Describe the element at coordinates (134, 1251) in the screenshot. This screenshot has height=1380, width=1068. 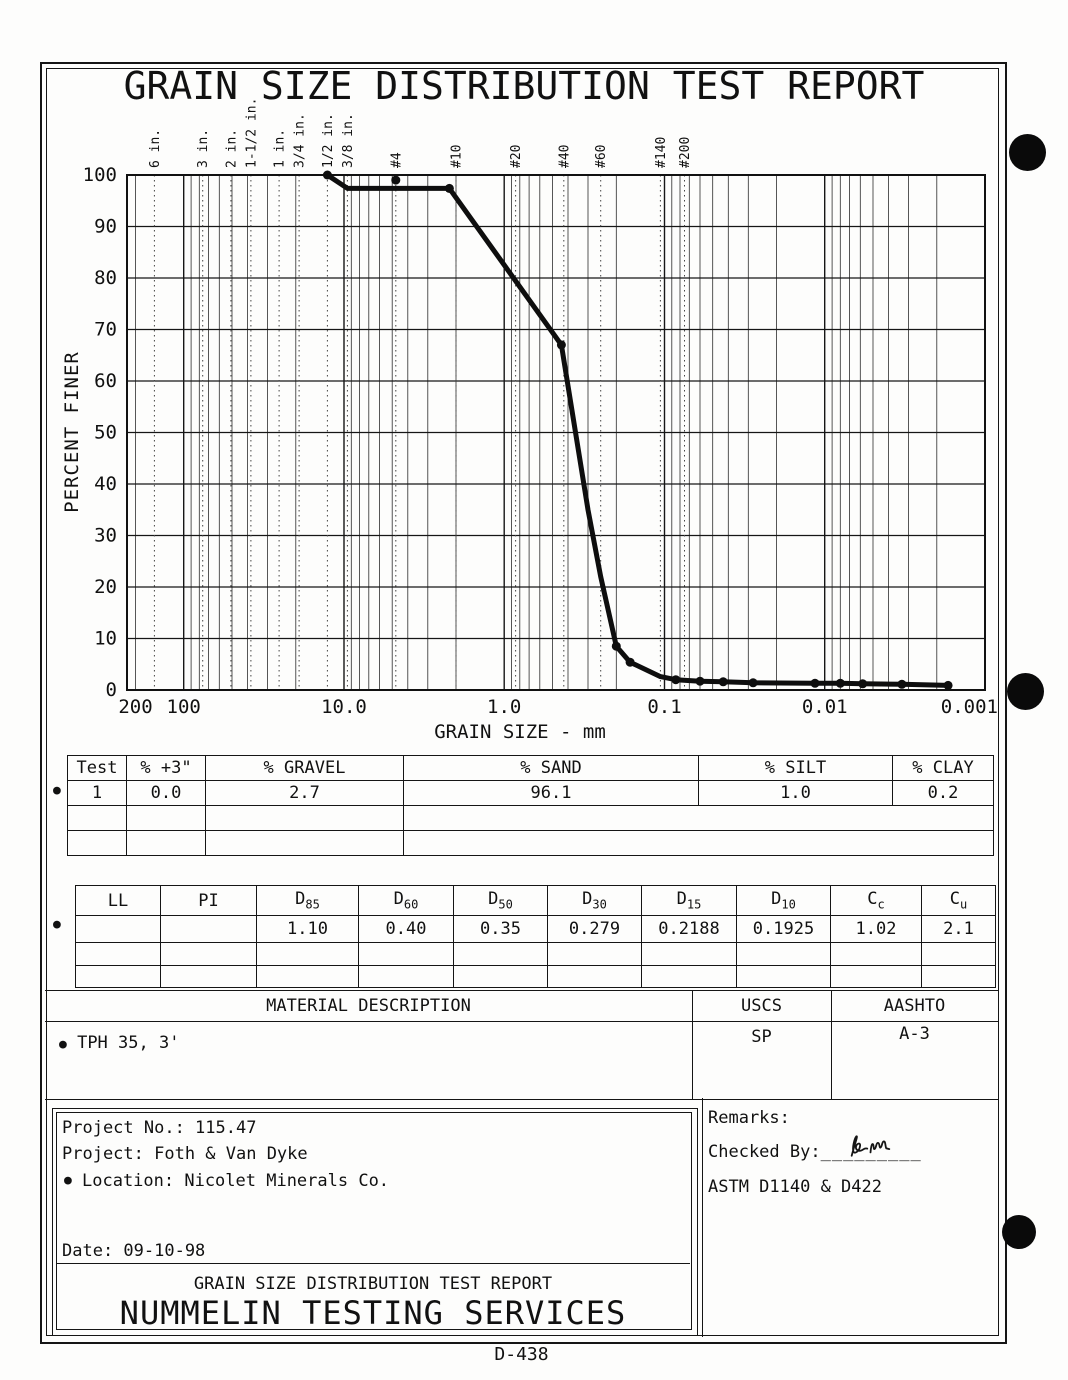
I see `report-date: Date: 09-10-98` at that location.